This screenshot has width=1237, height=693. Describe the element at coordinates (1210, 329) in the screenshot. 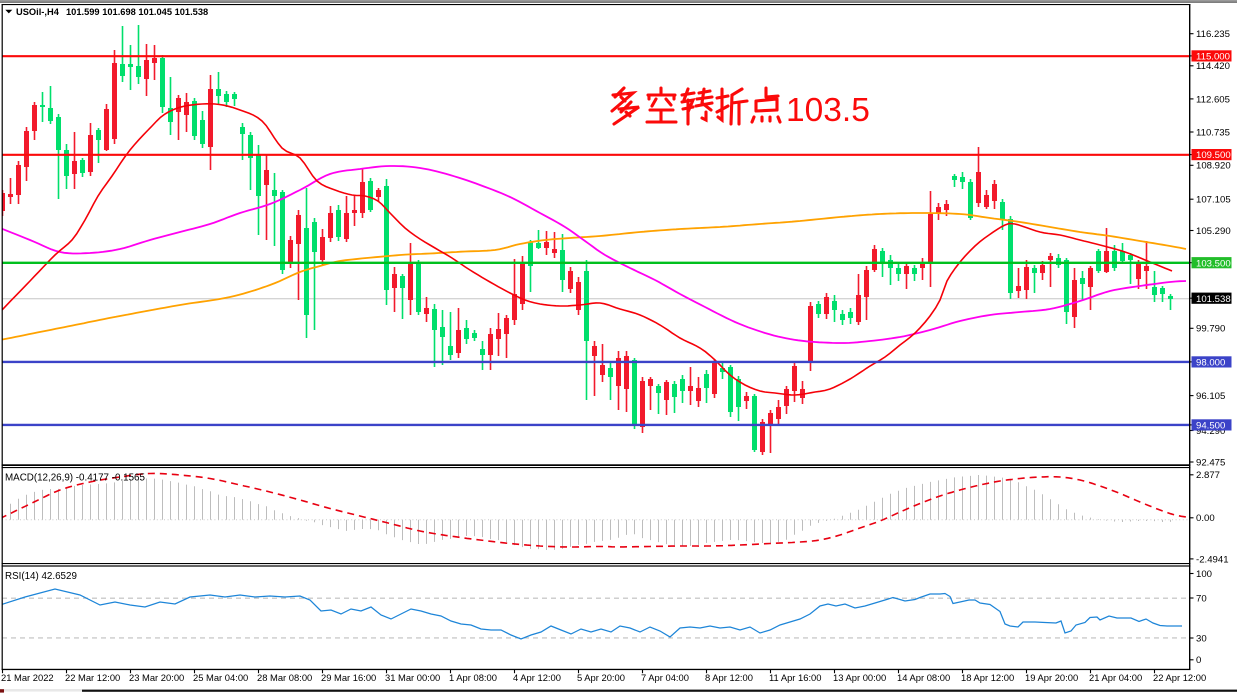

I see `svg-text: 99.790` at that location.